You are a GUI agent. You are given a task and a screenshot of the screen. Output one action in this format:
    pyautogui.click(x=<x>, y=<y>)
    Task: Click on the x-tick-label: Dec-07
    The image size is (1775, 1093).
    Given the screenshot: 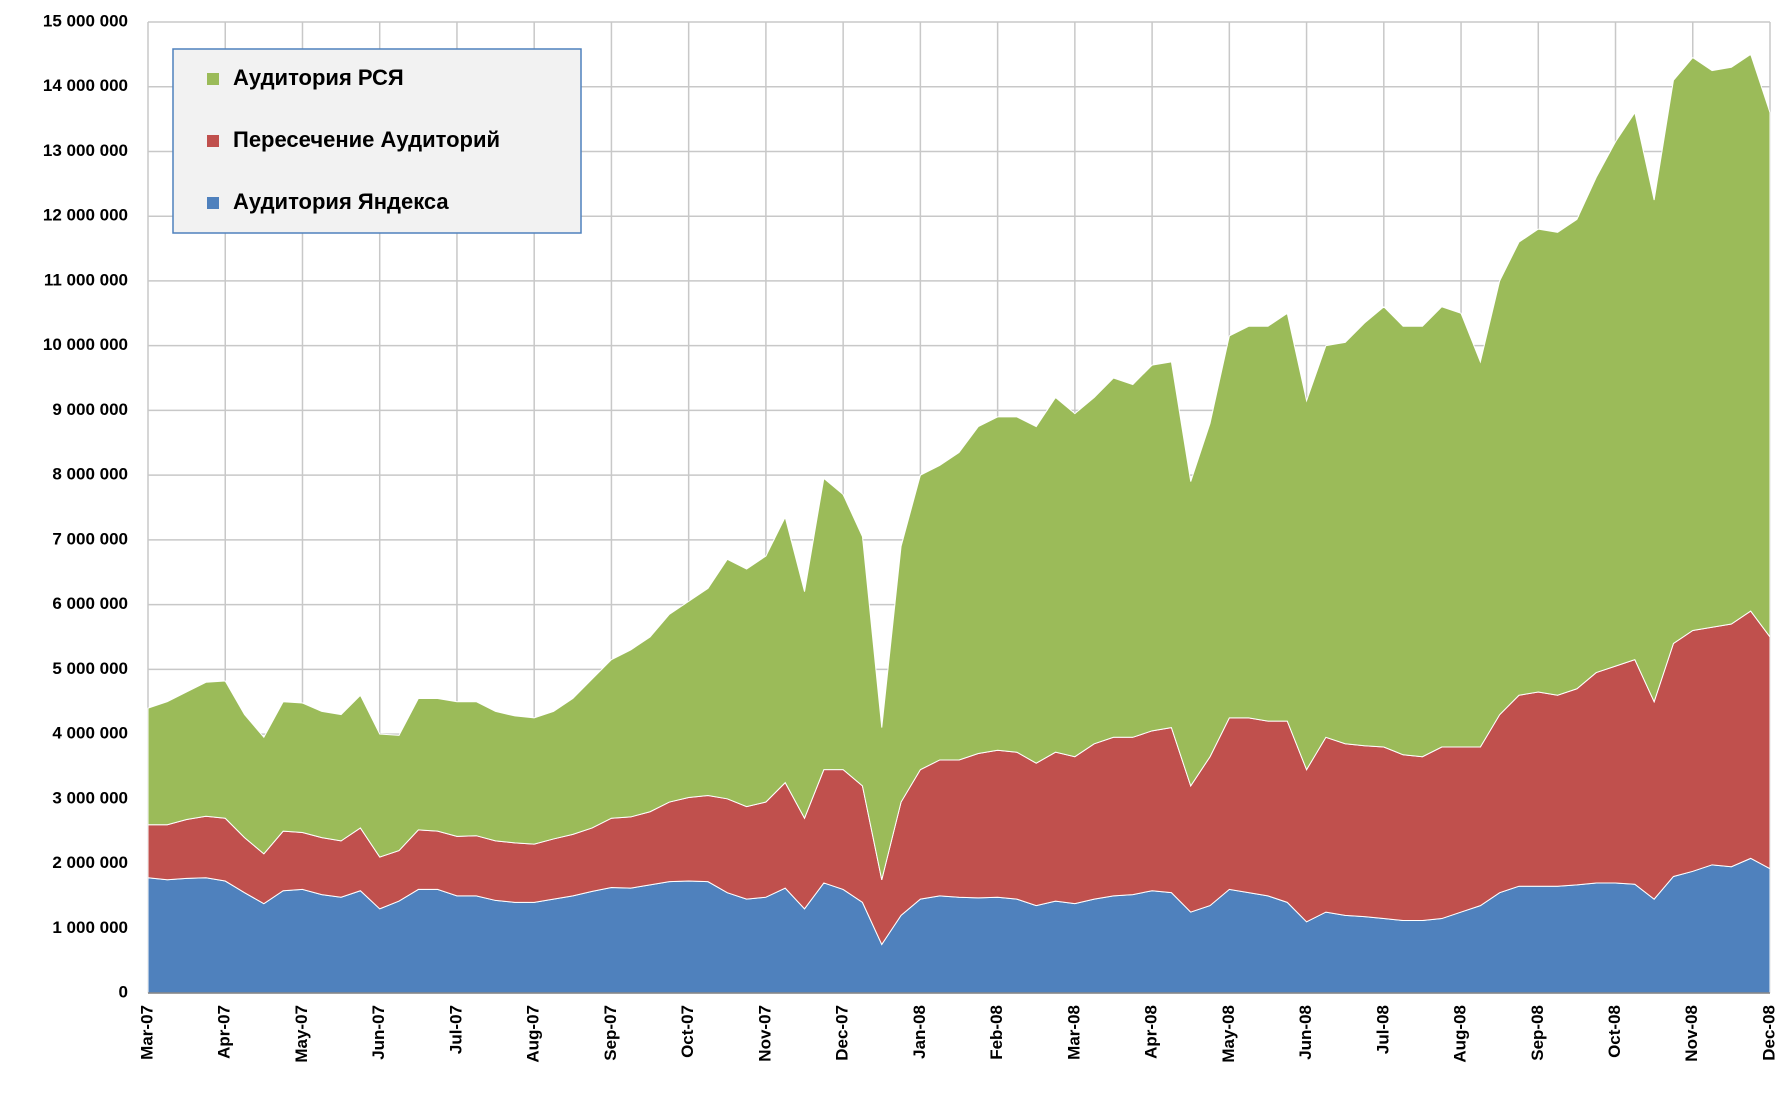 What is the action you would take?
    pyautogui.click(x=842, y=1033)
    